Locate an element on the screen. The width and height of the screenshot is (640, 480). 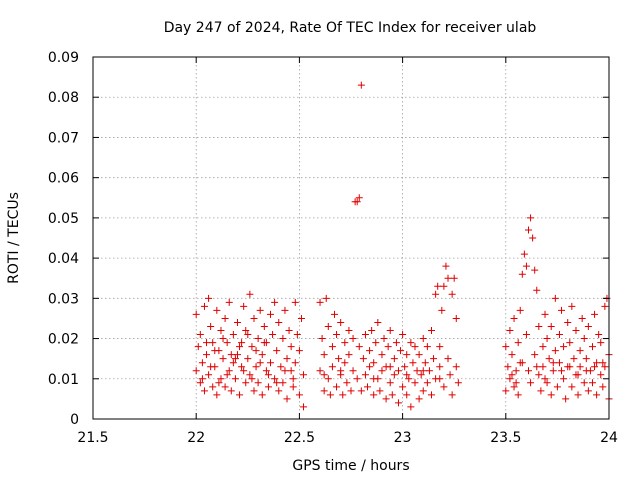
y-tick-label: 0 is located at coordinates (74, 420).